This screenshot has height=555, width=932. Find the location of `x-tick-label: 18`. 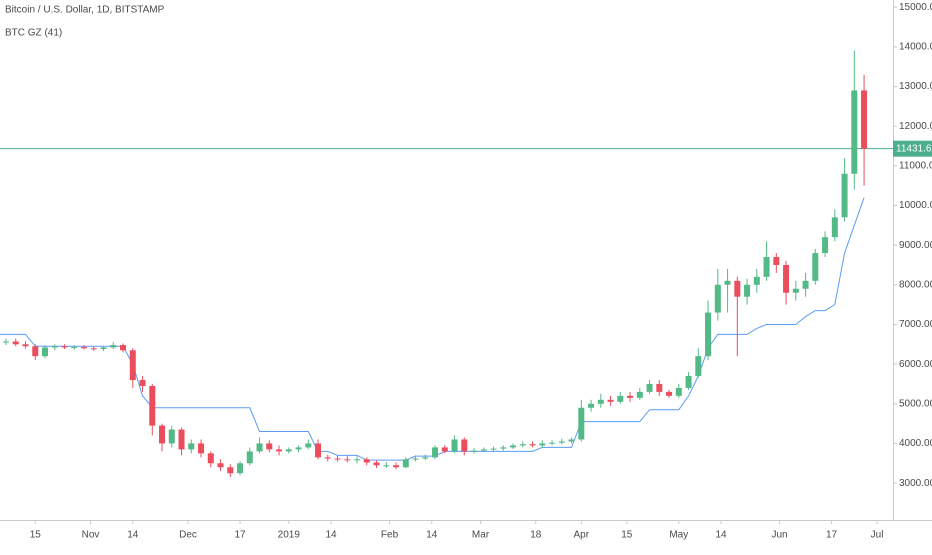

x-tick-label: 18 is located at coordinates (536, 535).